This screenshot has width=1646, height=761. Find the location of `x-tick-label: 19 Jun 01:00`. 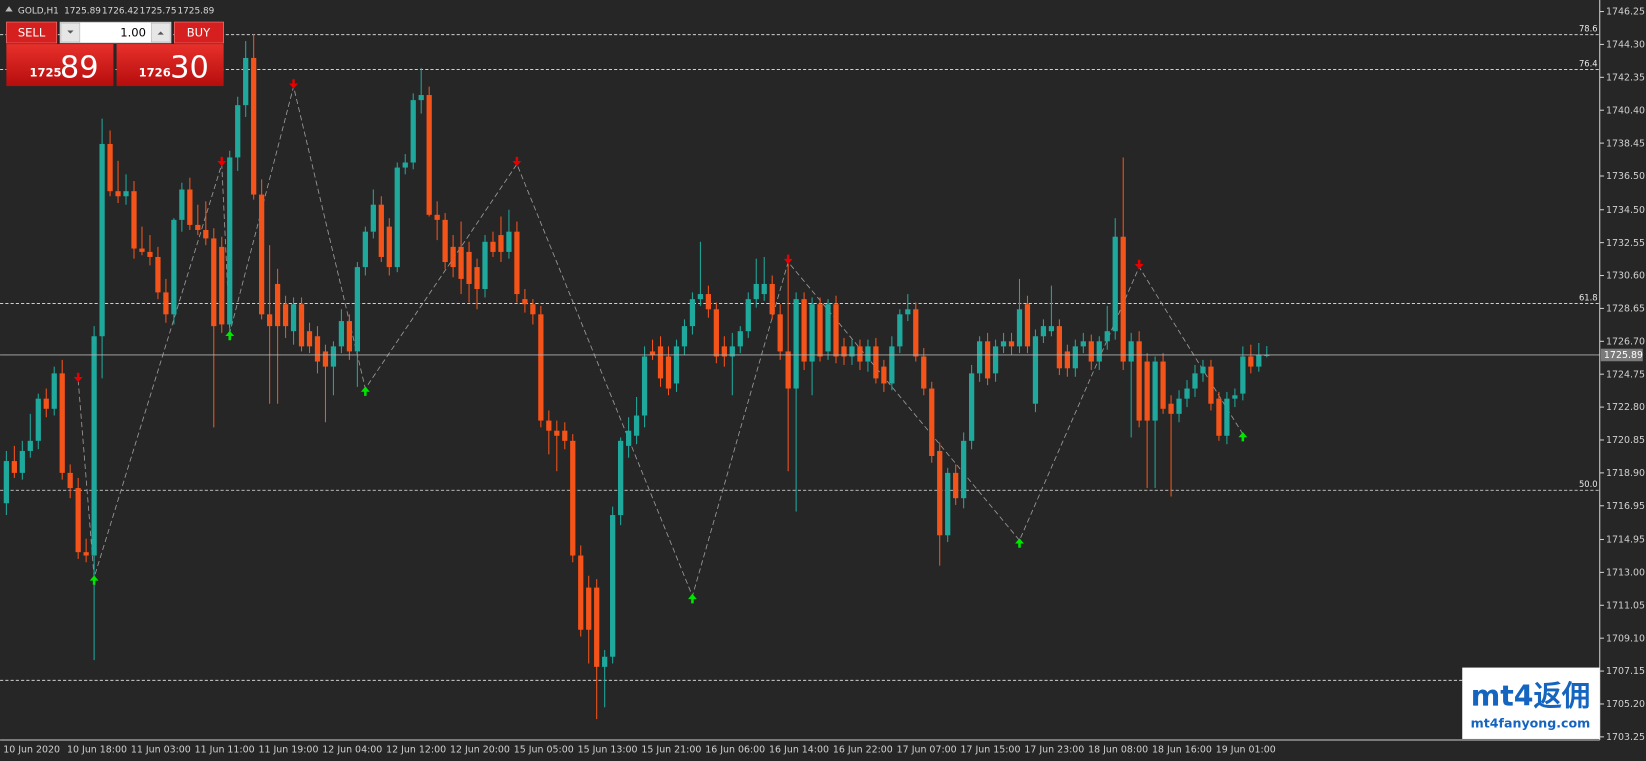

x-tick-label: 19 Jun 01:00 is located at coordinates (1246, 750).